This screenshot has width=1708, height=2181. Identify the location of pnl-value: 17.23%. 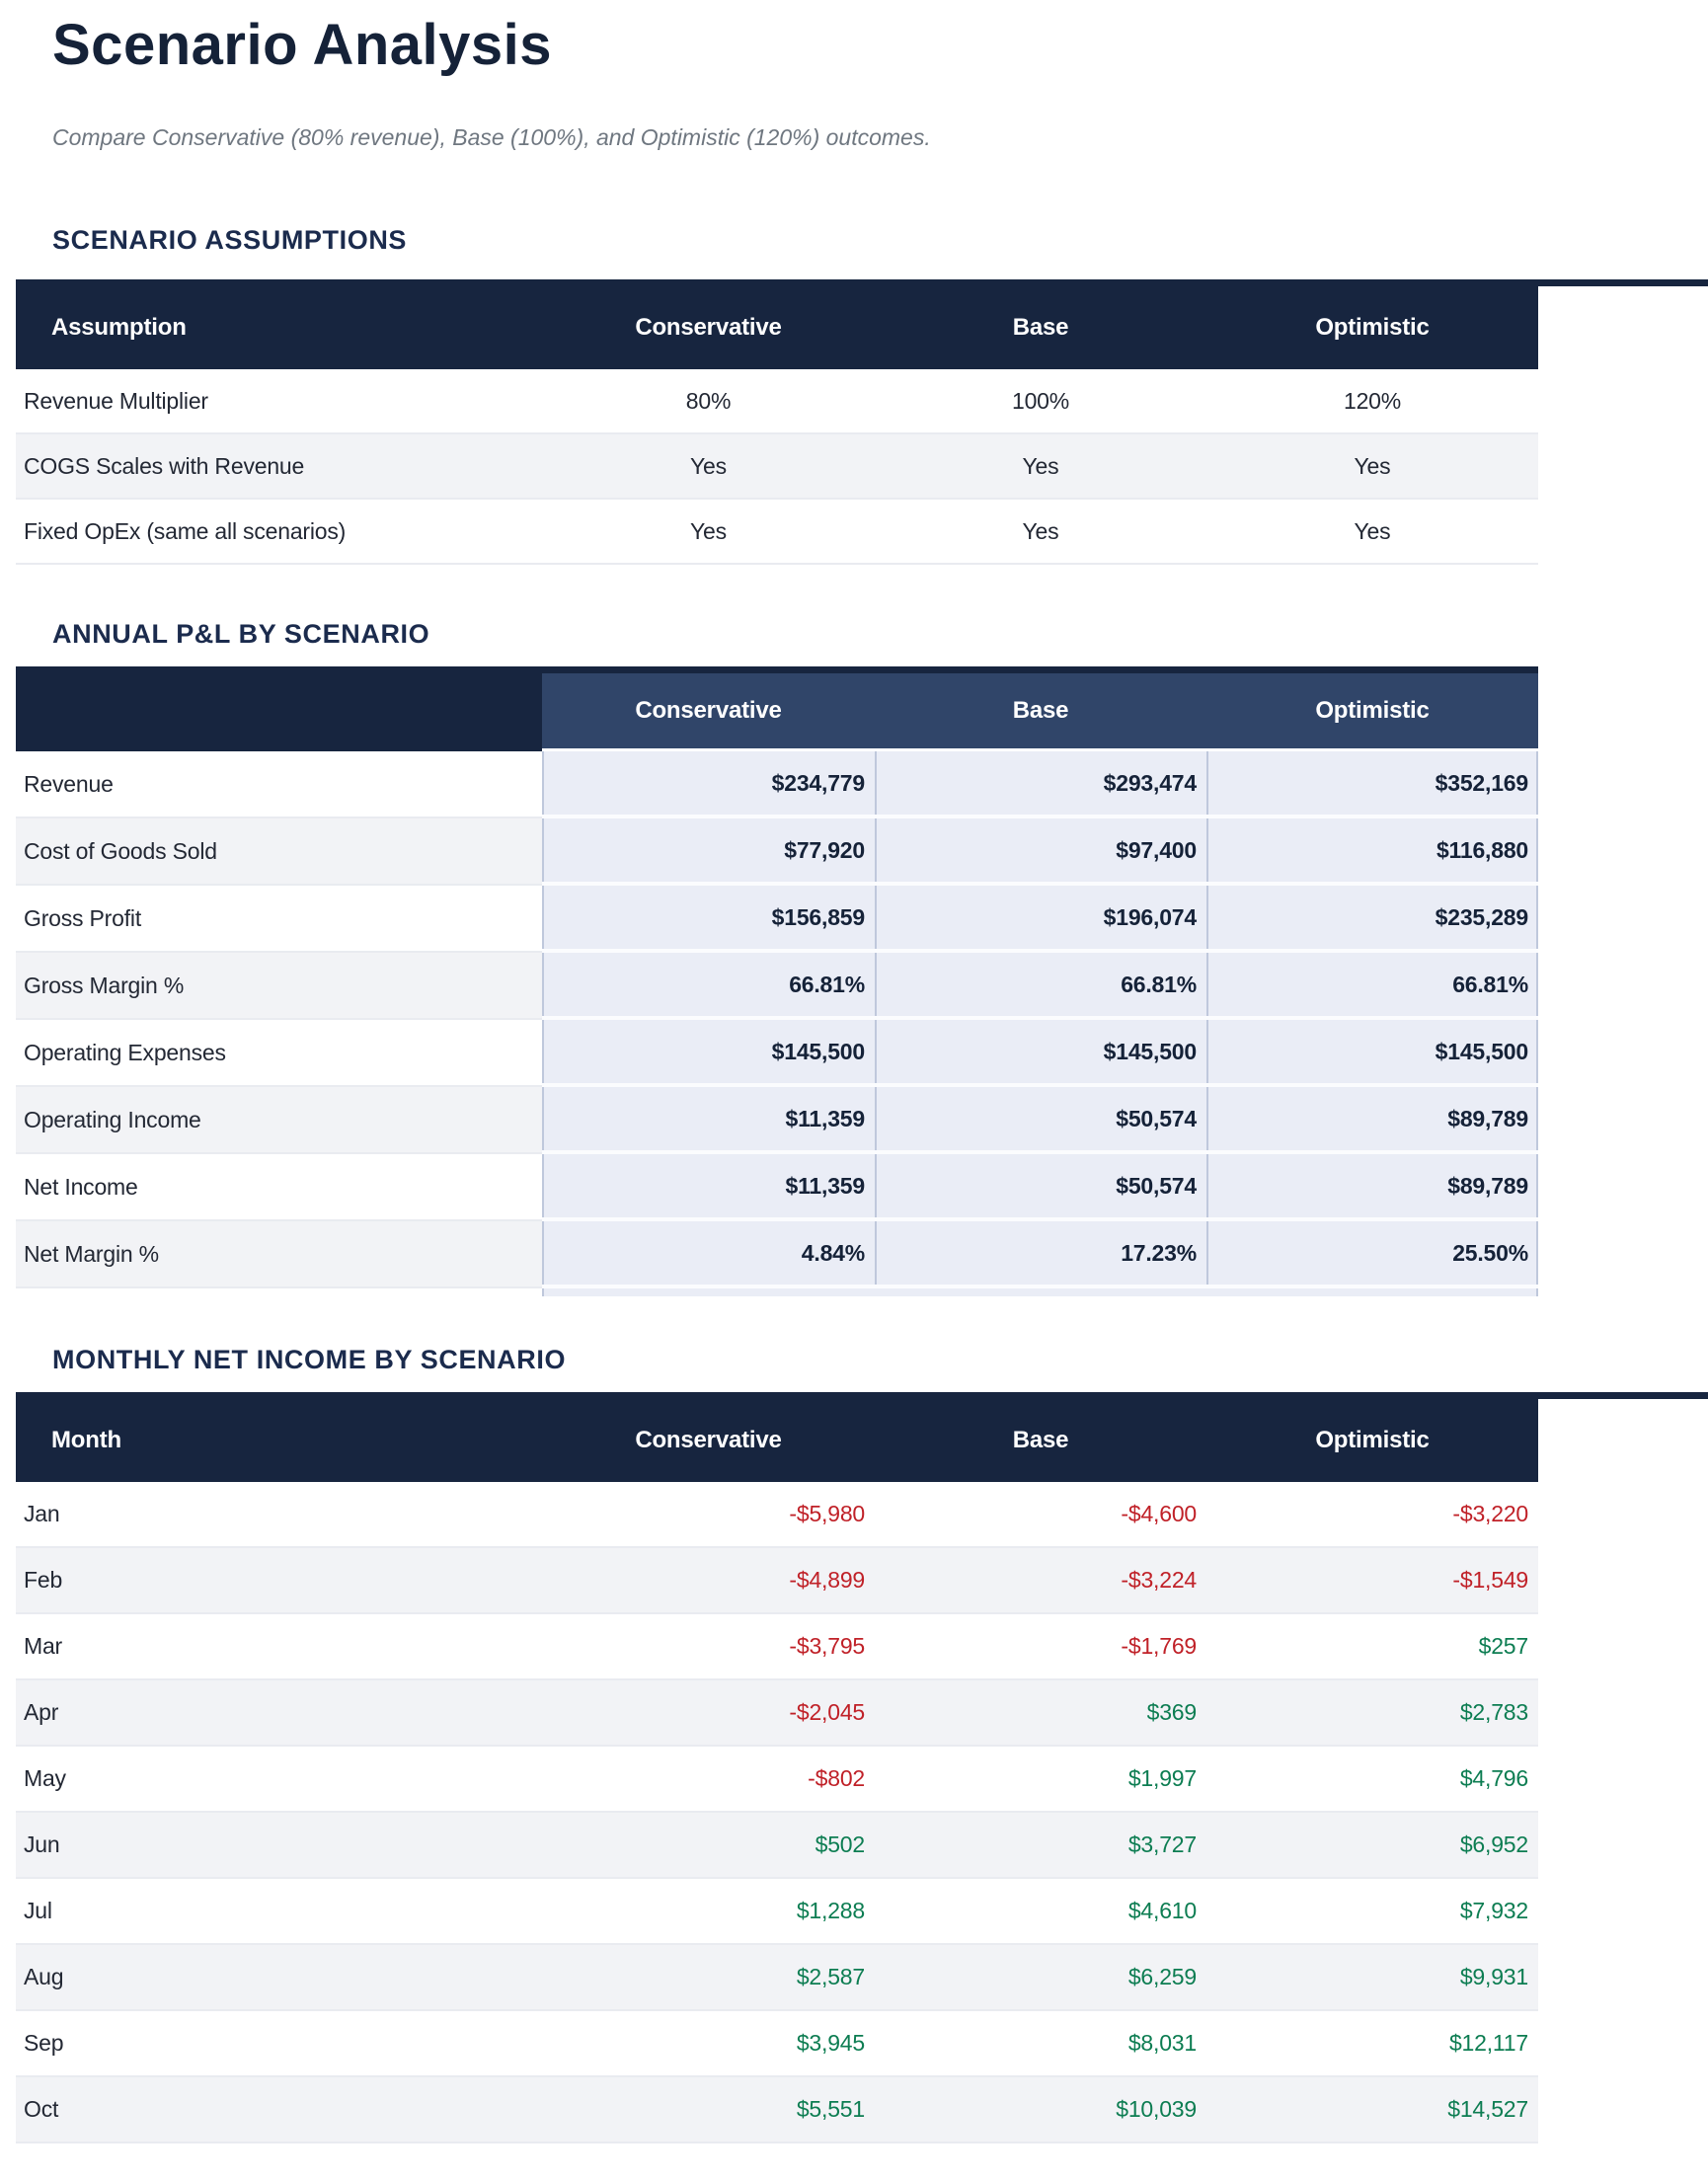
(1040, 1254).